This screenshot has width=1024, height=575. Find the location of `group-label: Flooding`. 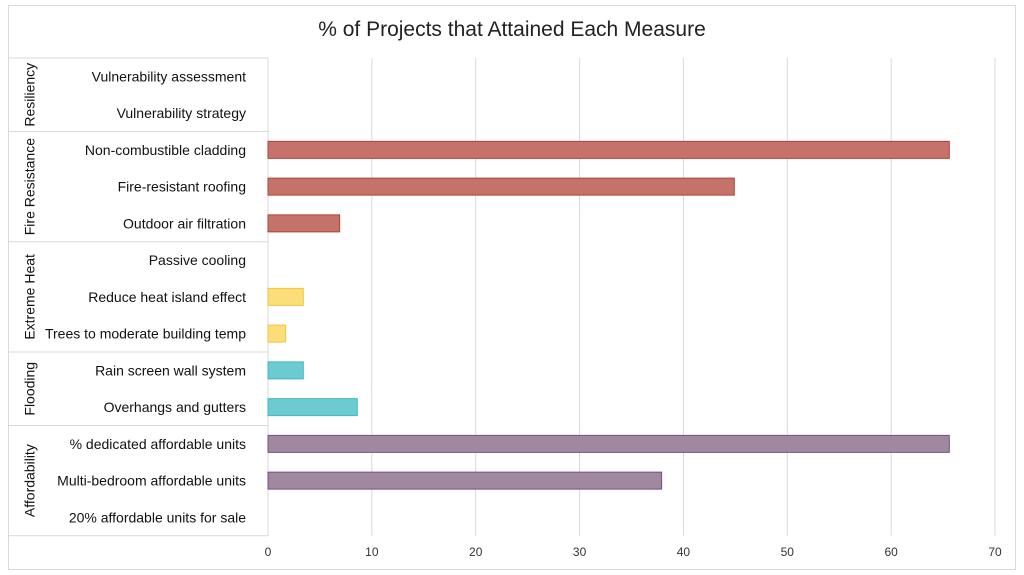

group-label: Flooding is located at coordinates (30, 389).